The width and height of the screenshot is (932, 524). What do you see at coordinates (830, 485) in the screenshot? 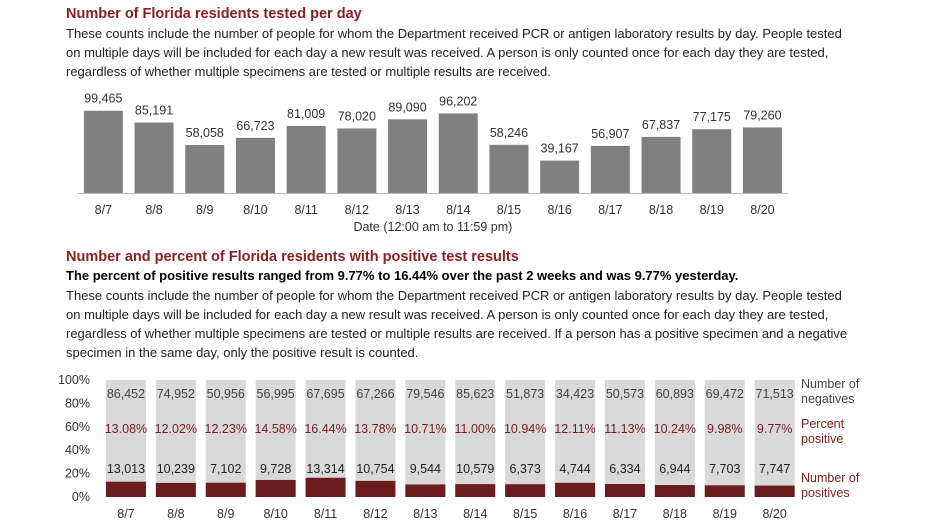
I see `legend-label: Number of positives` at bounding box center [830, 485].